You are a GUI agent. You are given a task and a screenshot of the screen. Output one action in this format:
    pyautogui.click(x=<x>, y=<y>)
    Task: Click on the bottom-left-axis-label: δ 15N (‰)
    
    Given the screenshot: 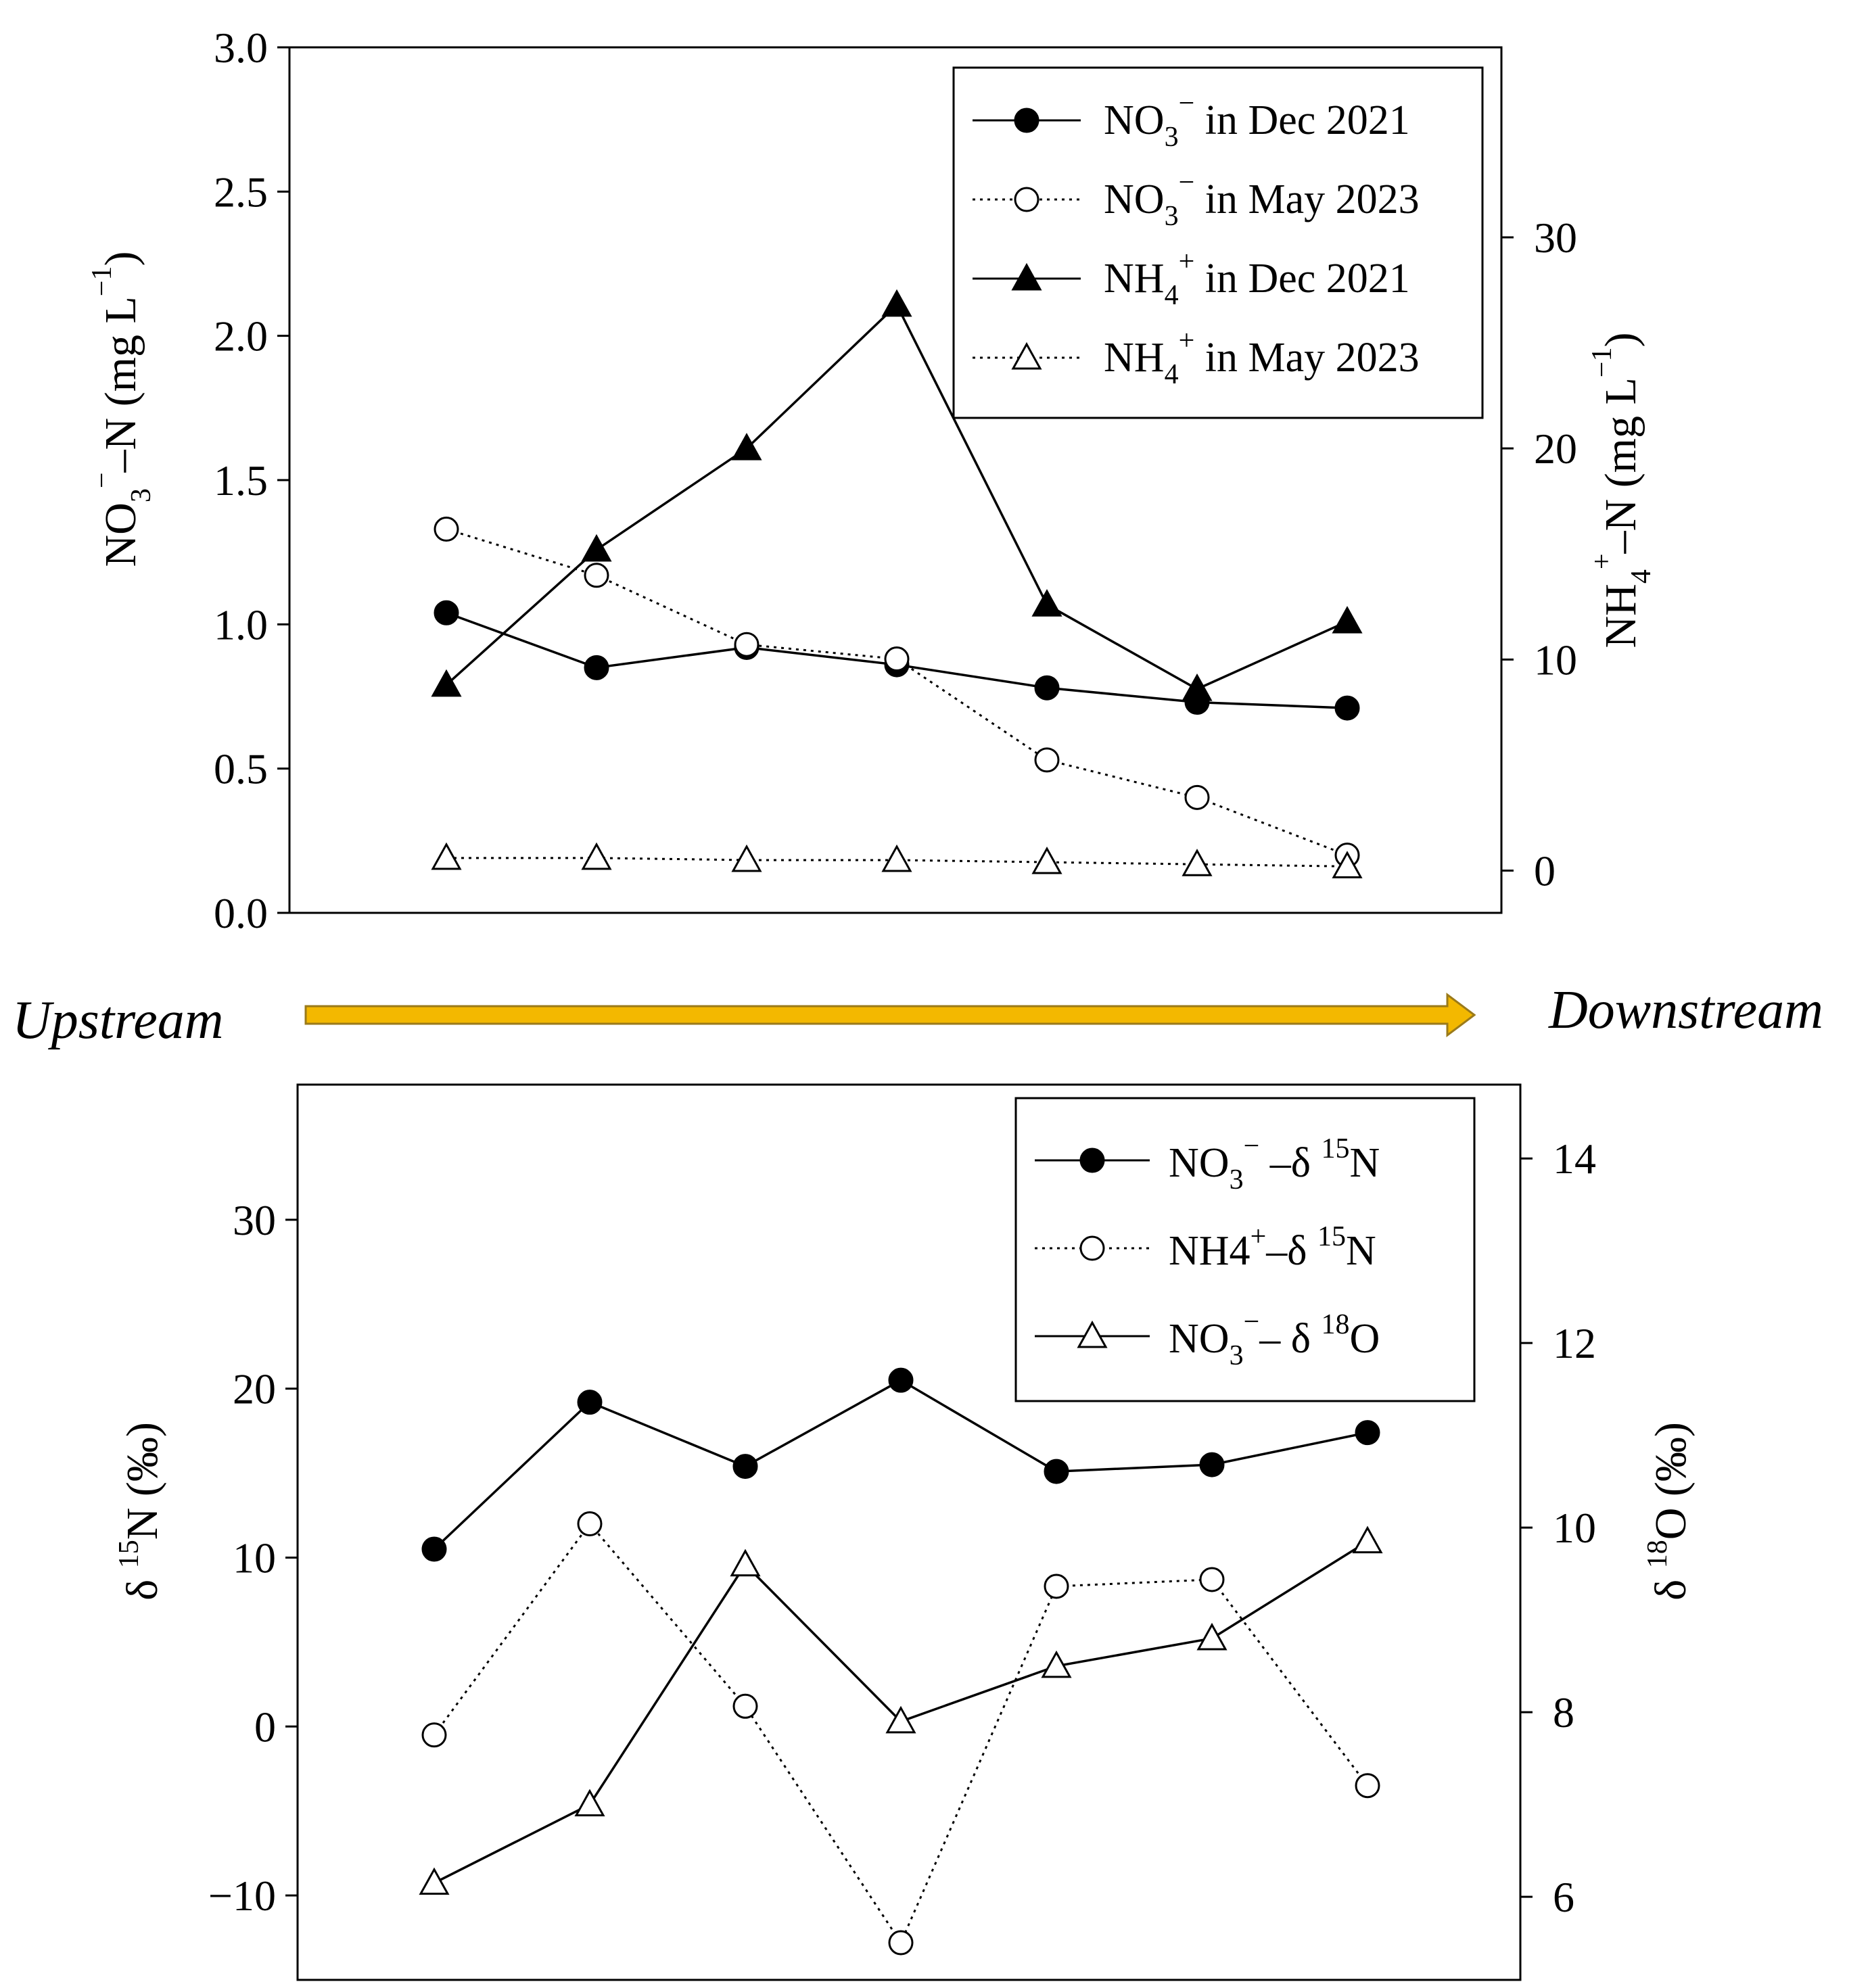 What is the action you would take?
    pyautogui.click(x=140, y=1511)
    